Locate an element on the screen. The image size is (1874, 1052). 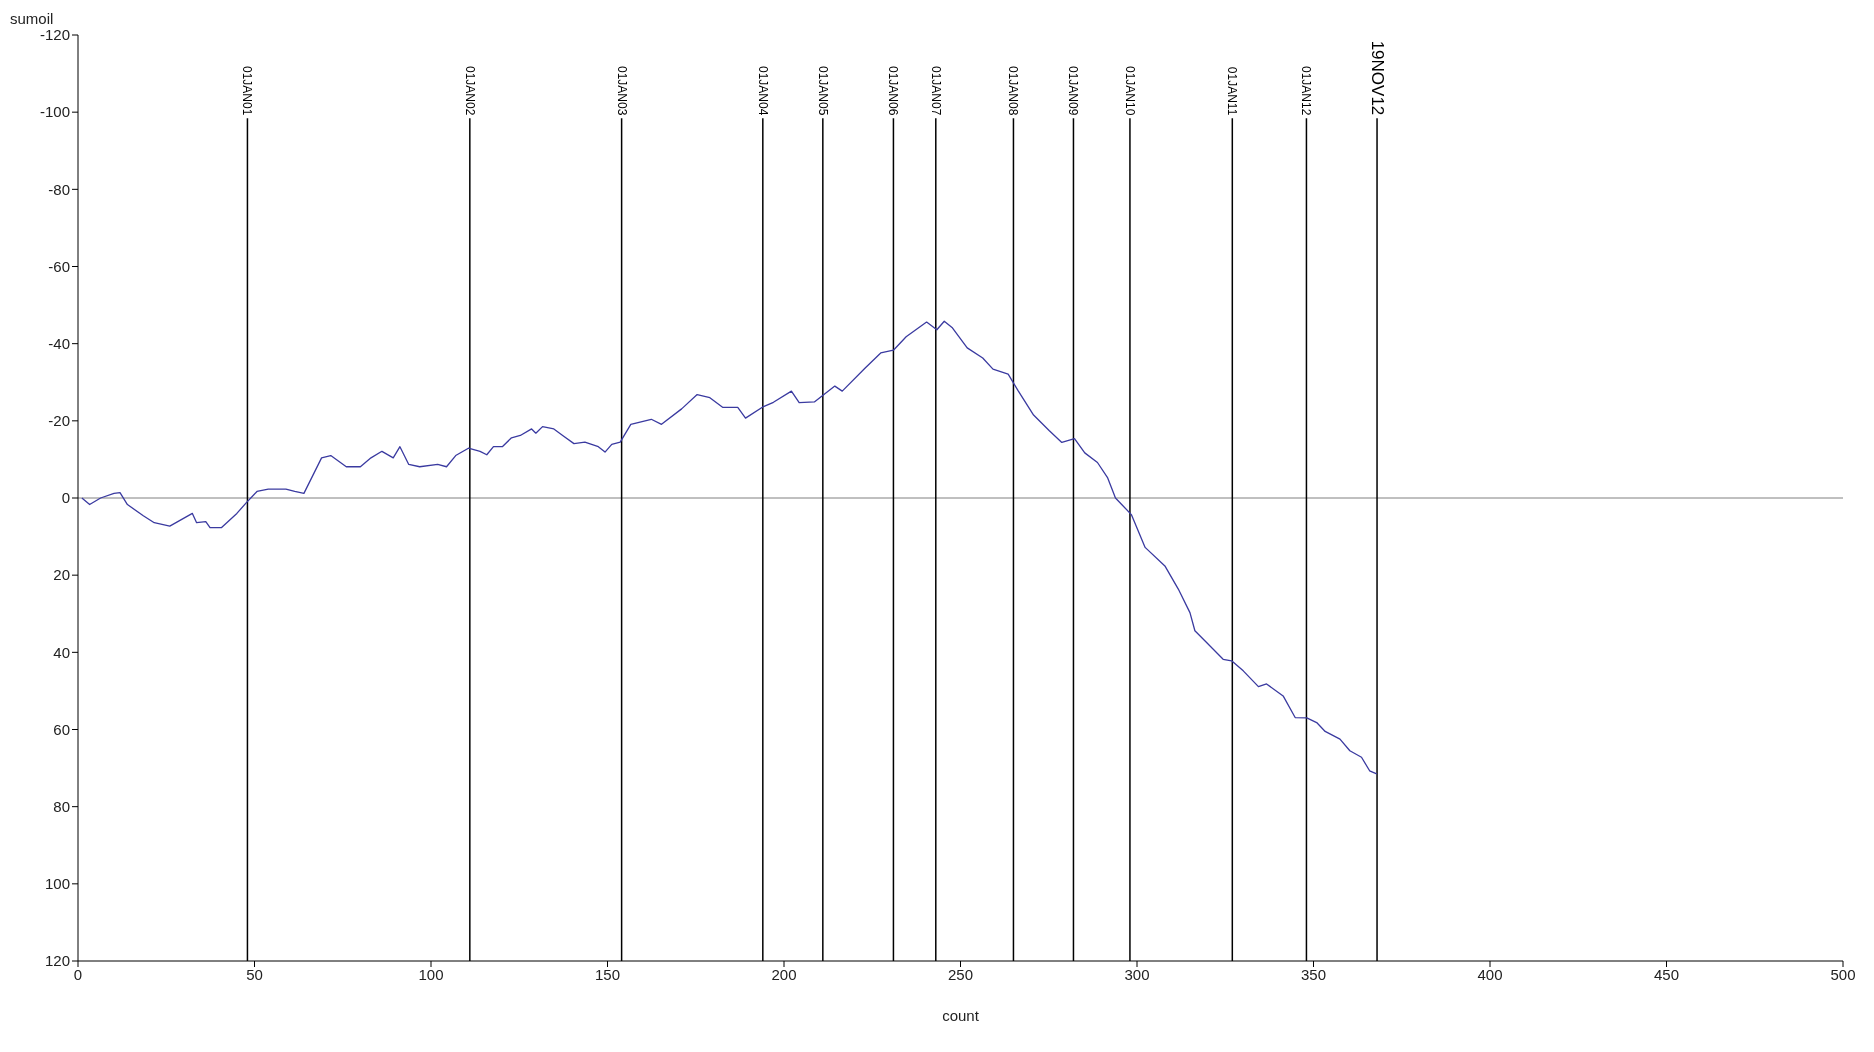
x-tick-label: 300 is located at coordinates (1137, 974).